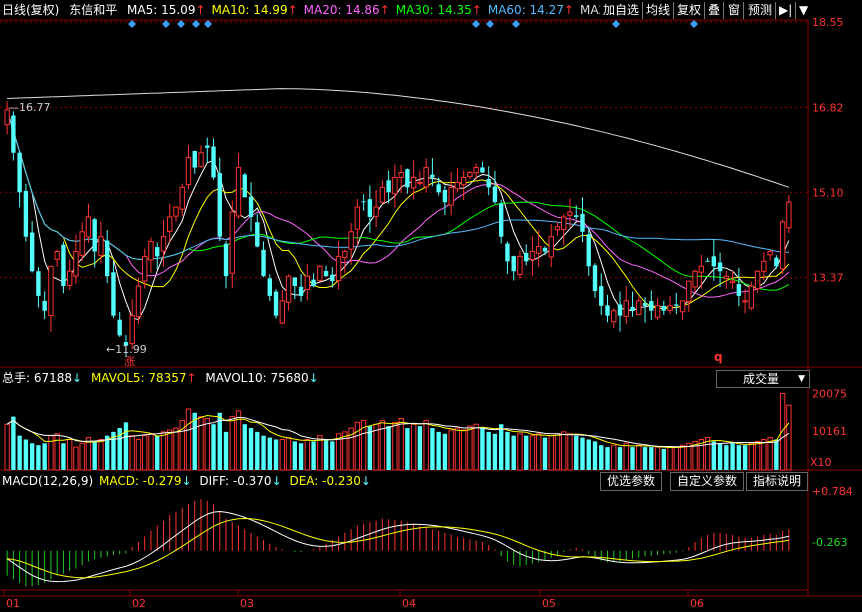 This screenshot has height=612, width=862. What do you see at coordinates (31, 10) in the screenshot?
I see `period-label: 日线(复权)` at bounding box center [31, 10].